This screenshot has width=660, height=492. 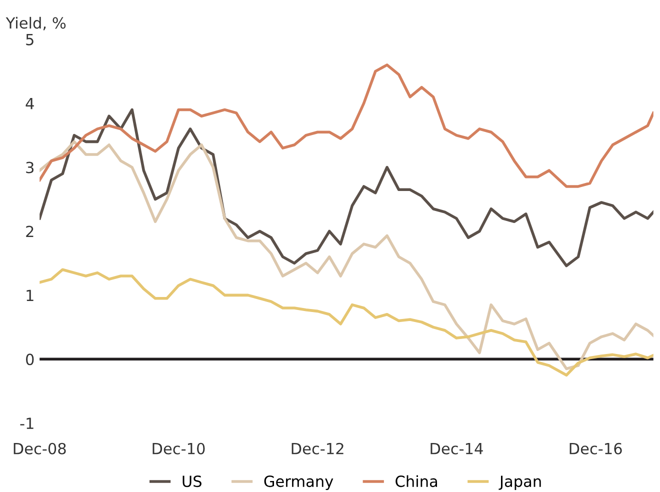 I want to click on legend-label: Germany, so click(x=299, y=483).